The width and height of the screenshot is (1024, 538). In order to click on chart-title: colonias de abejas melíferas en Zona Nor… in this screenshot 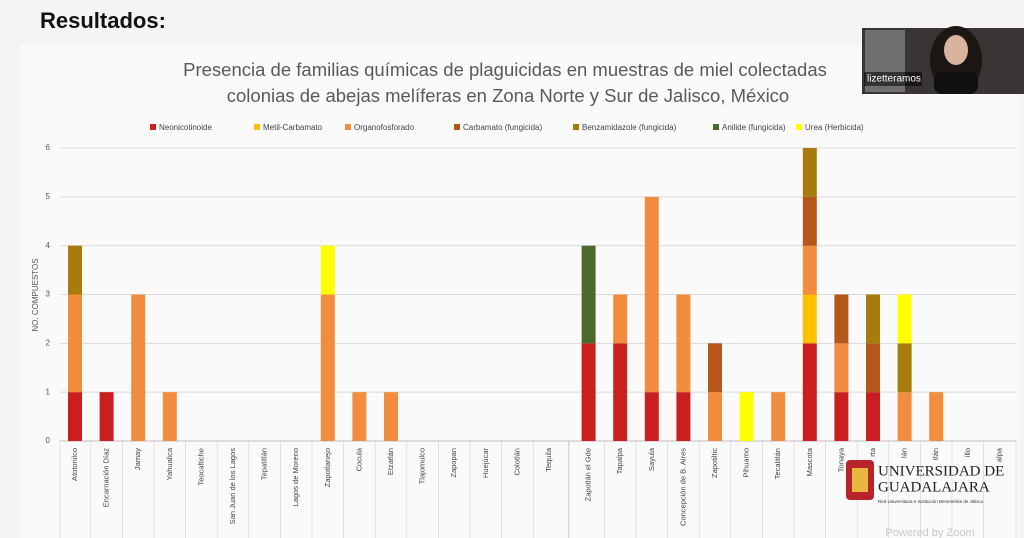, I will do `click(508, 95)`.